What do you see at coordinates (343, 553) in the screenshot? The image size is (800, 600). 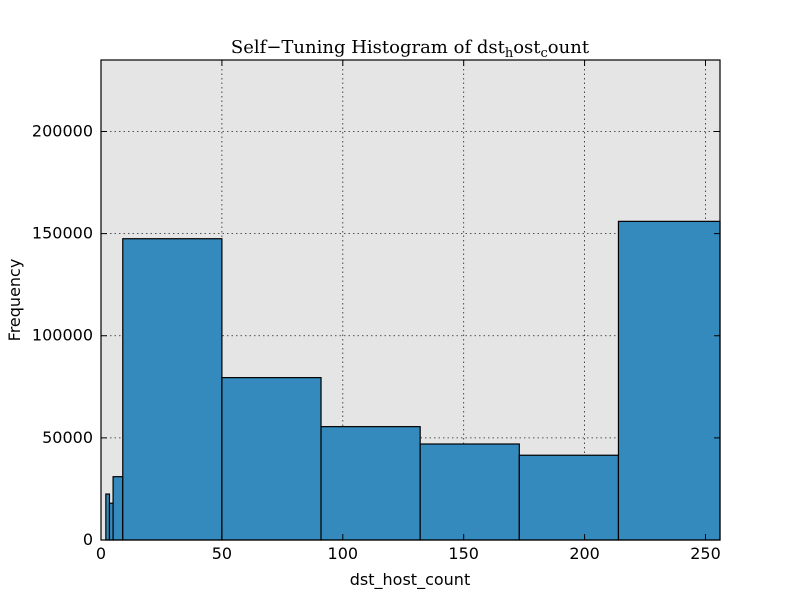 I see `x-tick-label: 100` at bounding box center [343, 553].